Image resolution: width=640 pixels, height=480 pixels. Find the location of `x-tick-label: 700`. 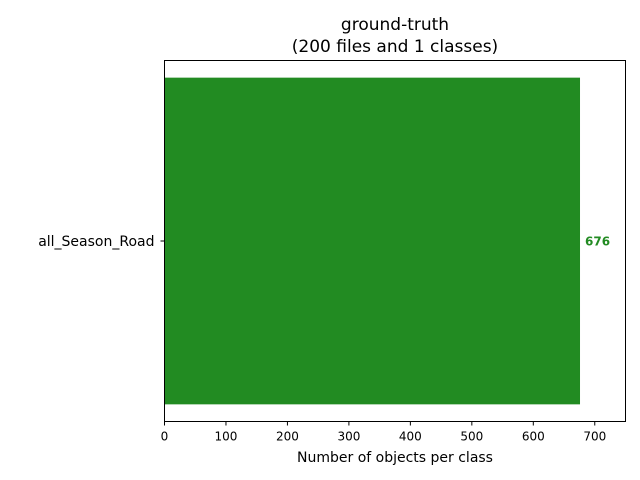

x-tick-label: 700 is located at coordinates (594, 437).